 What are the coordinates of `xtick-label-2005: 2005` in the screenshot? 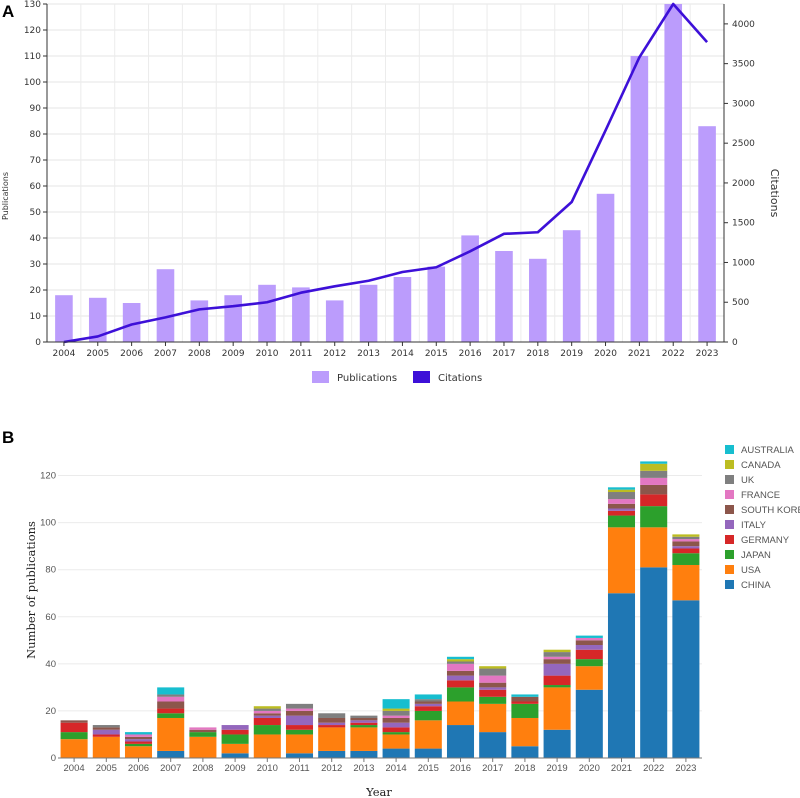 It's located at (106, 768).